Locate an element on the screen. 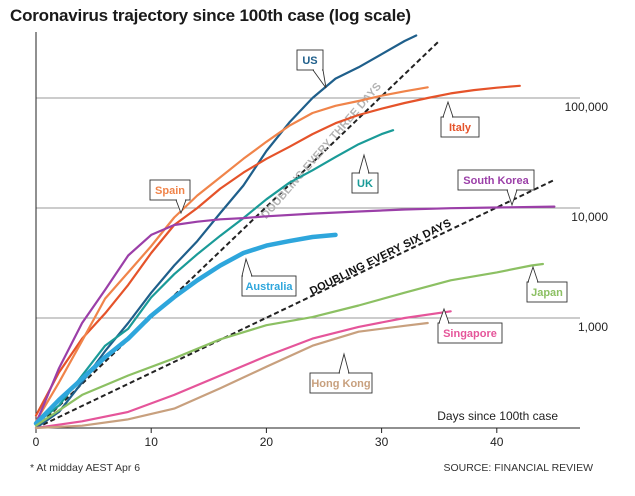 Image resolution: width=635 pixels, height=496 pixels. callout-label-japan: Japan is located at coordinates (547, 293).